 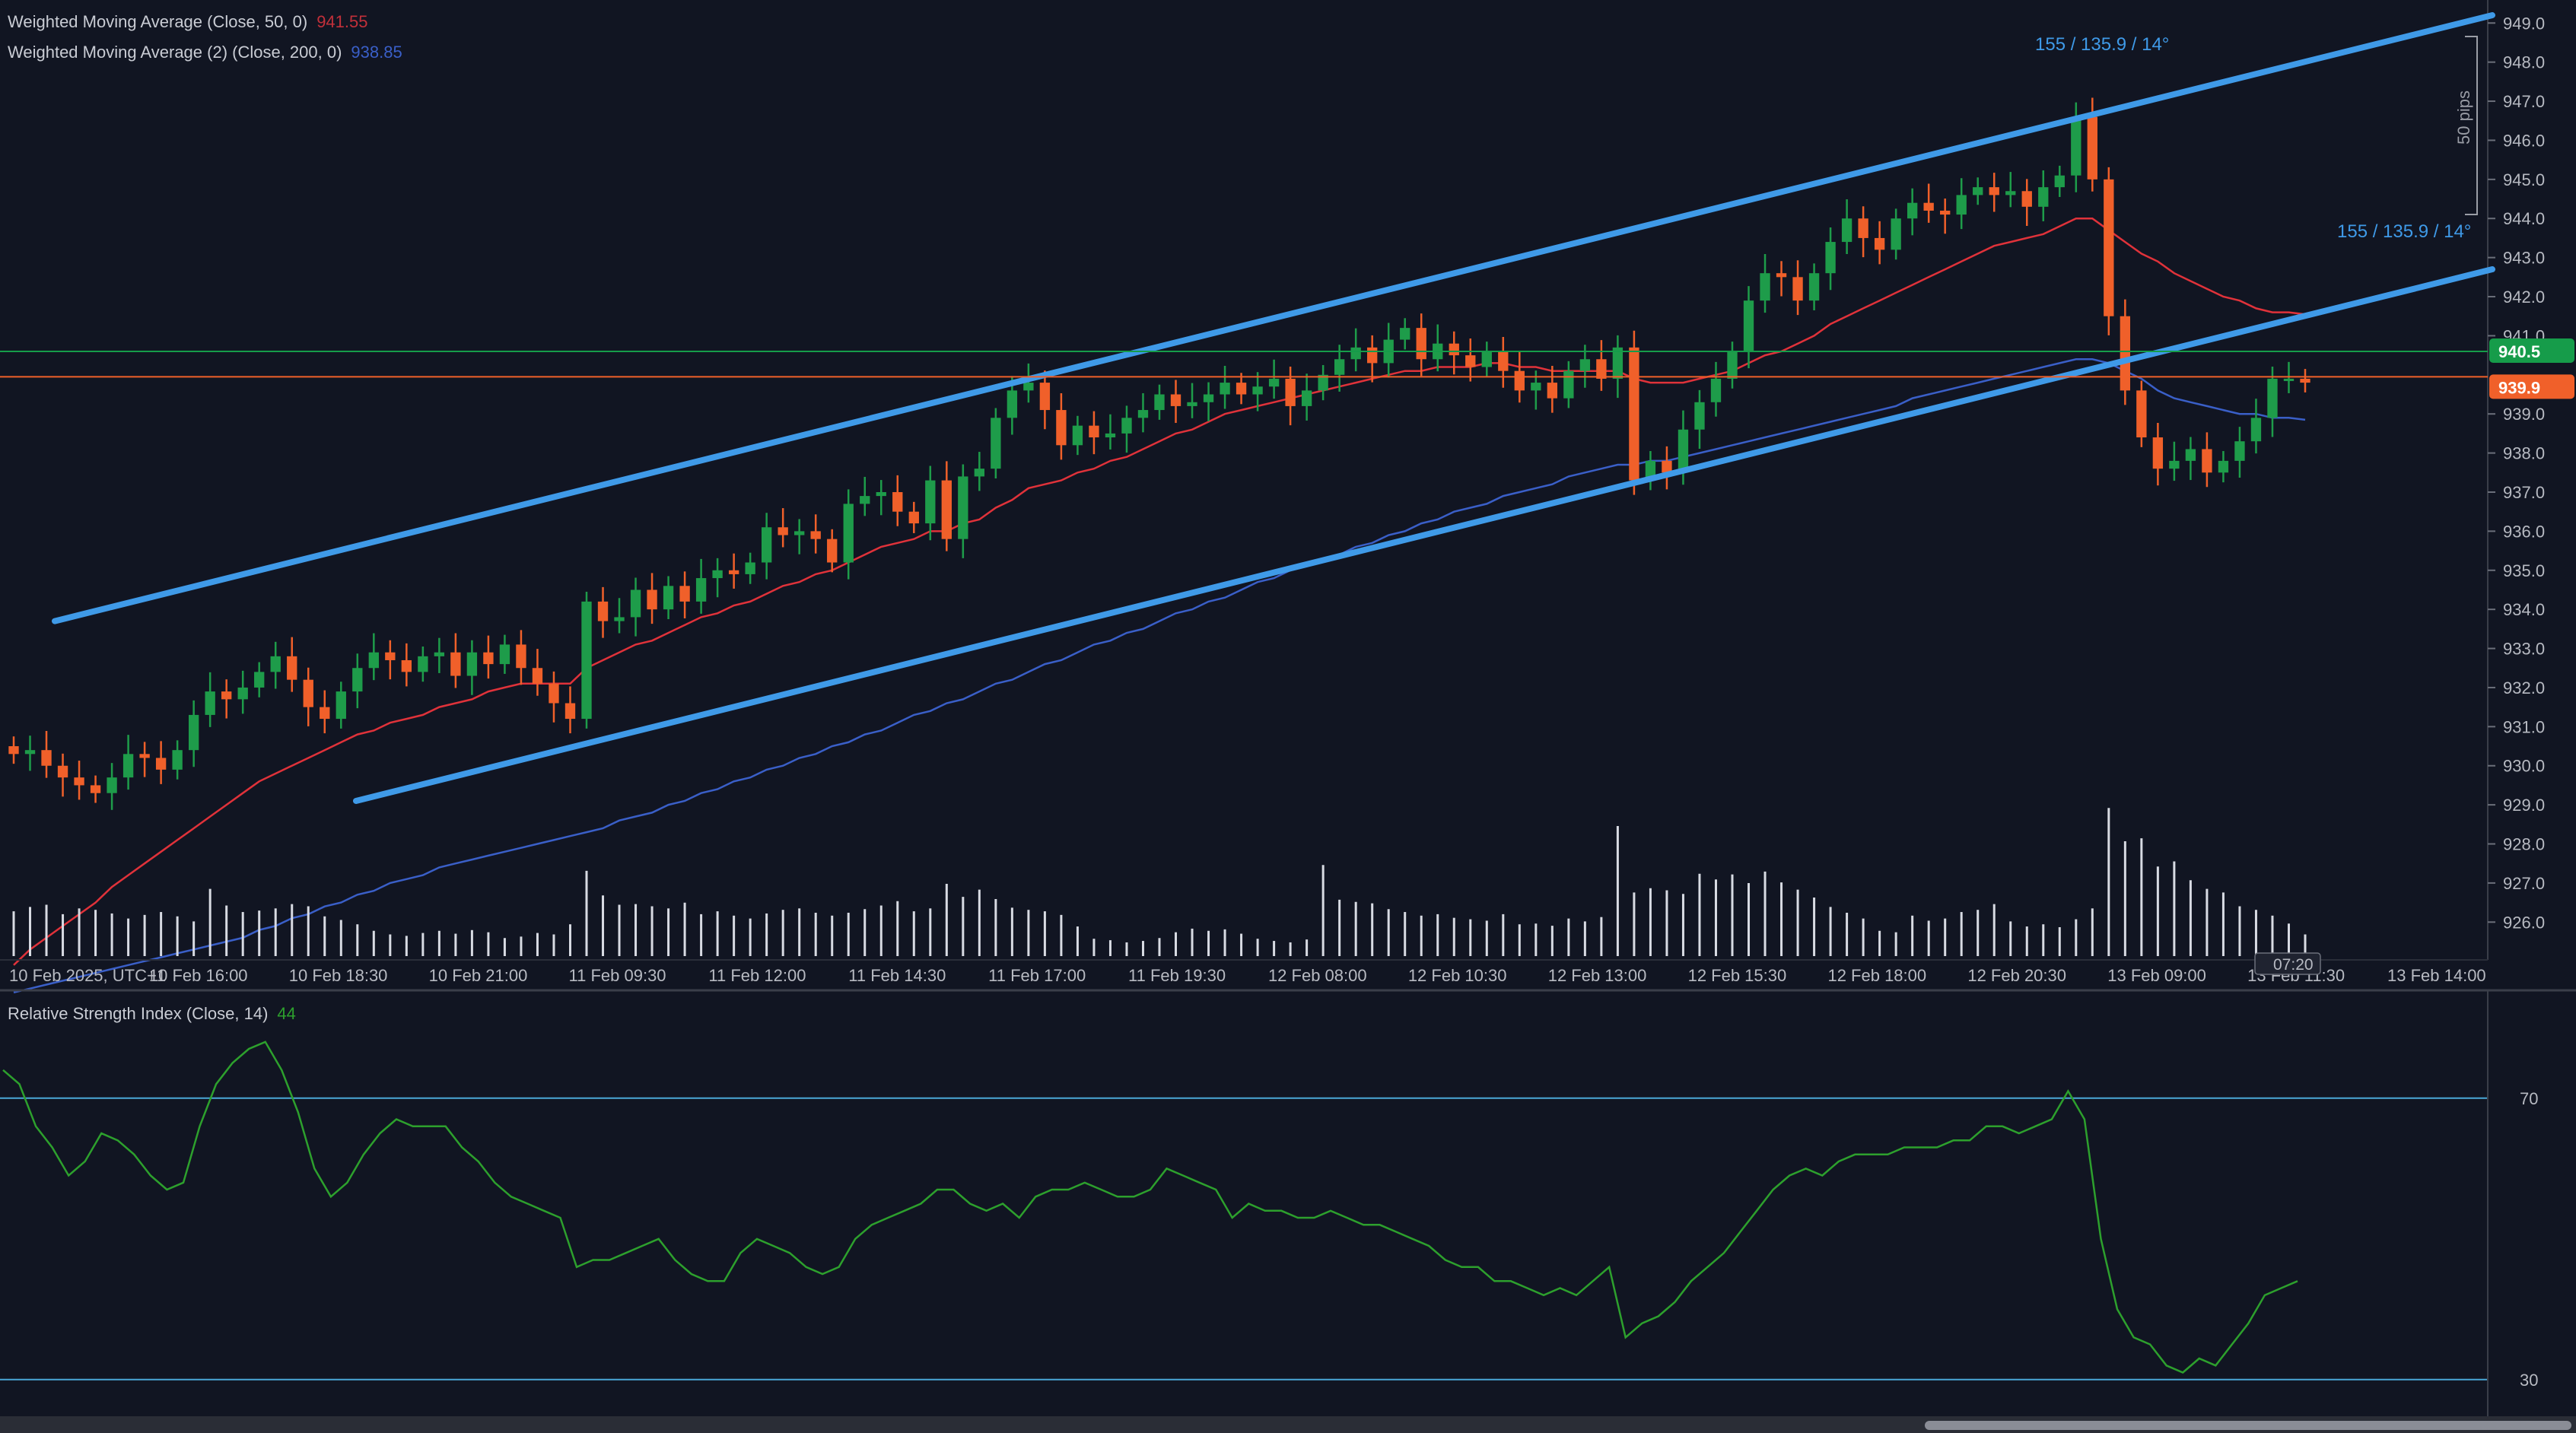 What do you see at coordinates (1177, 975) in the screenshot?
I see `time-tick-label: 11 Feb 19:30` at bounding box center [1177, 975].